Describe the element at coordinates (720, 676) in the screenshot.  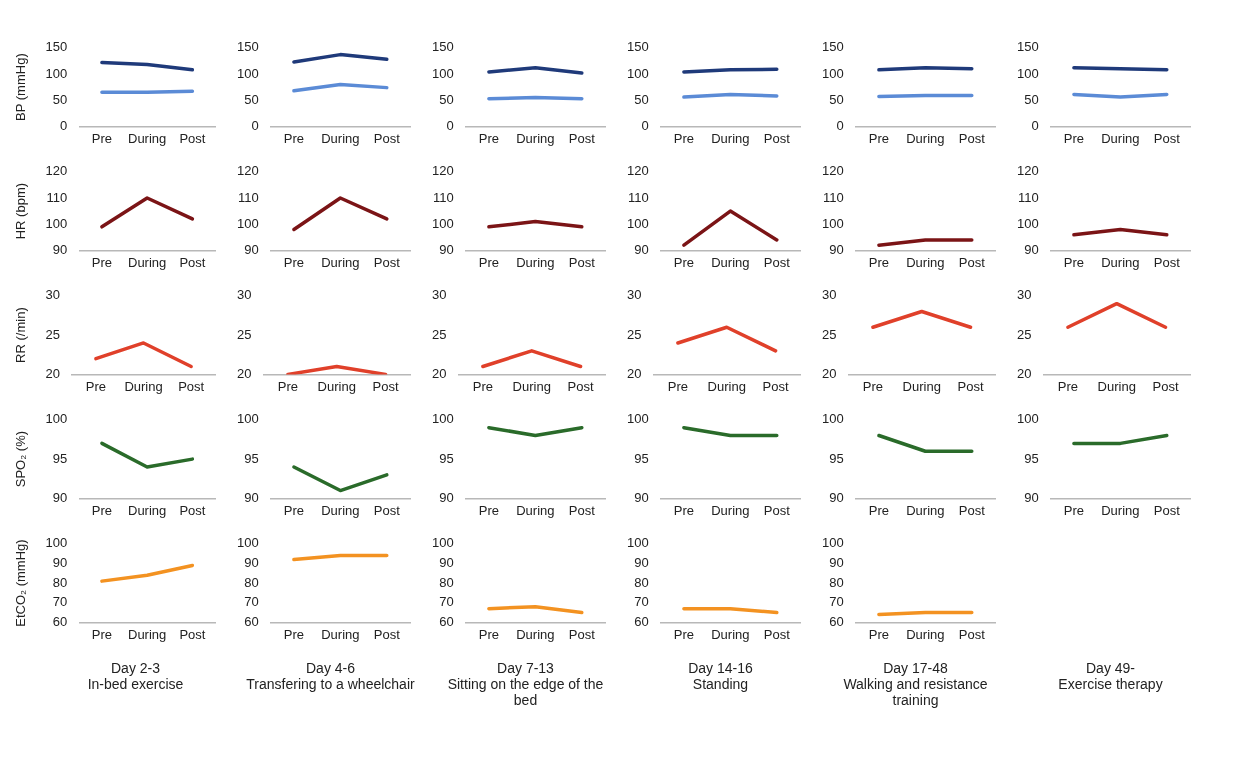
I see `x-axis-title: Day 14-16 Standing` at that location.